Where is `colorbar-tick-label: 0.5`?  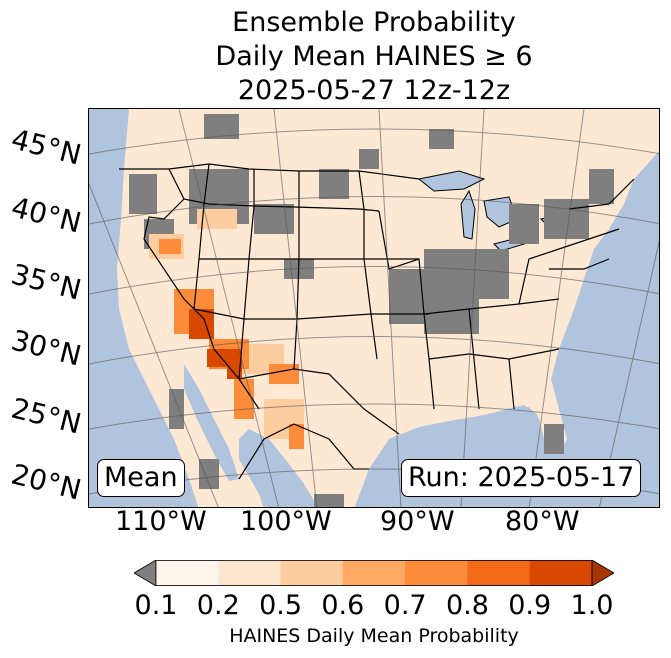
colorbar-tick-label: 0.5 is located at coordinates (281, 605).